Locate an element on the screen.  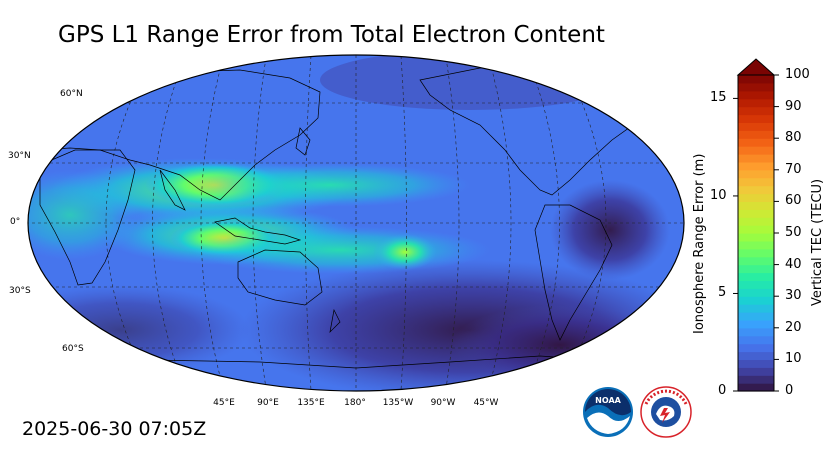
lat-label-60n: 60°N is located at coordinates (71, 94).